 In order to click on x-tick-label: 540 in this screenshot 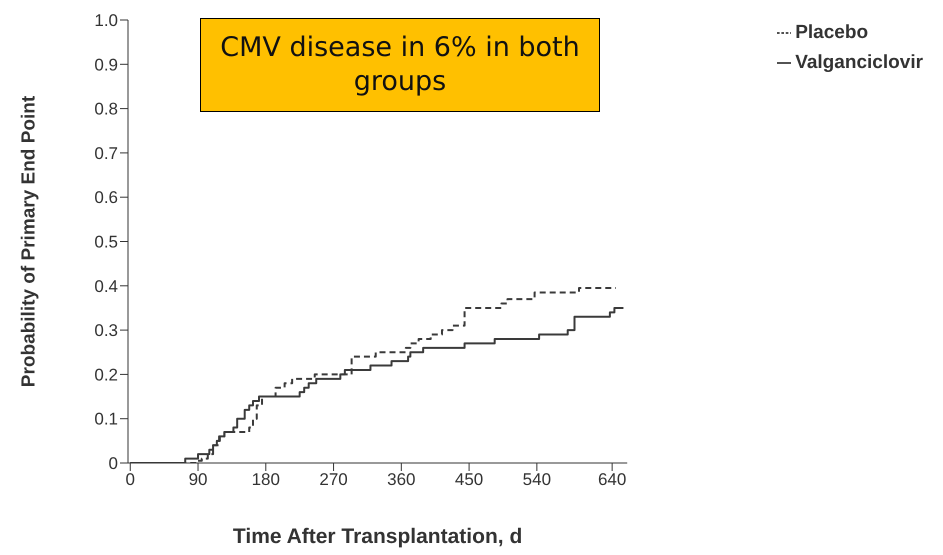, I will do `click(537, 480)`.